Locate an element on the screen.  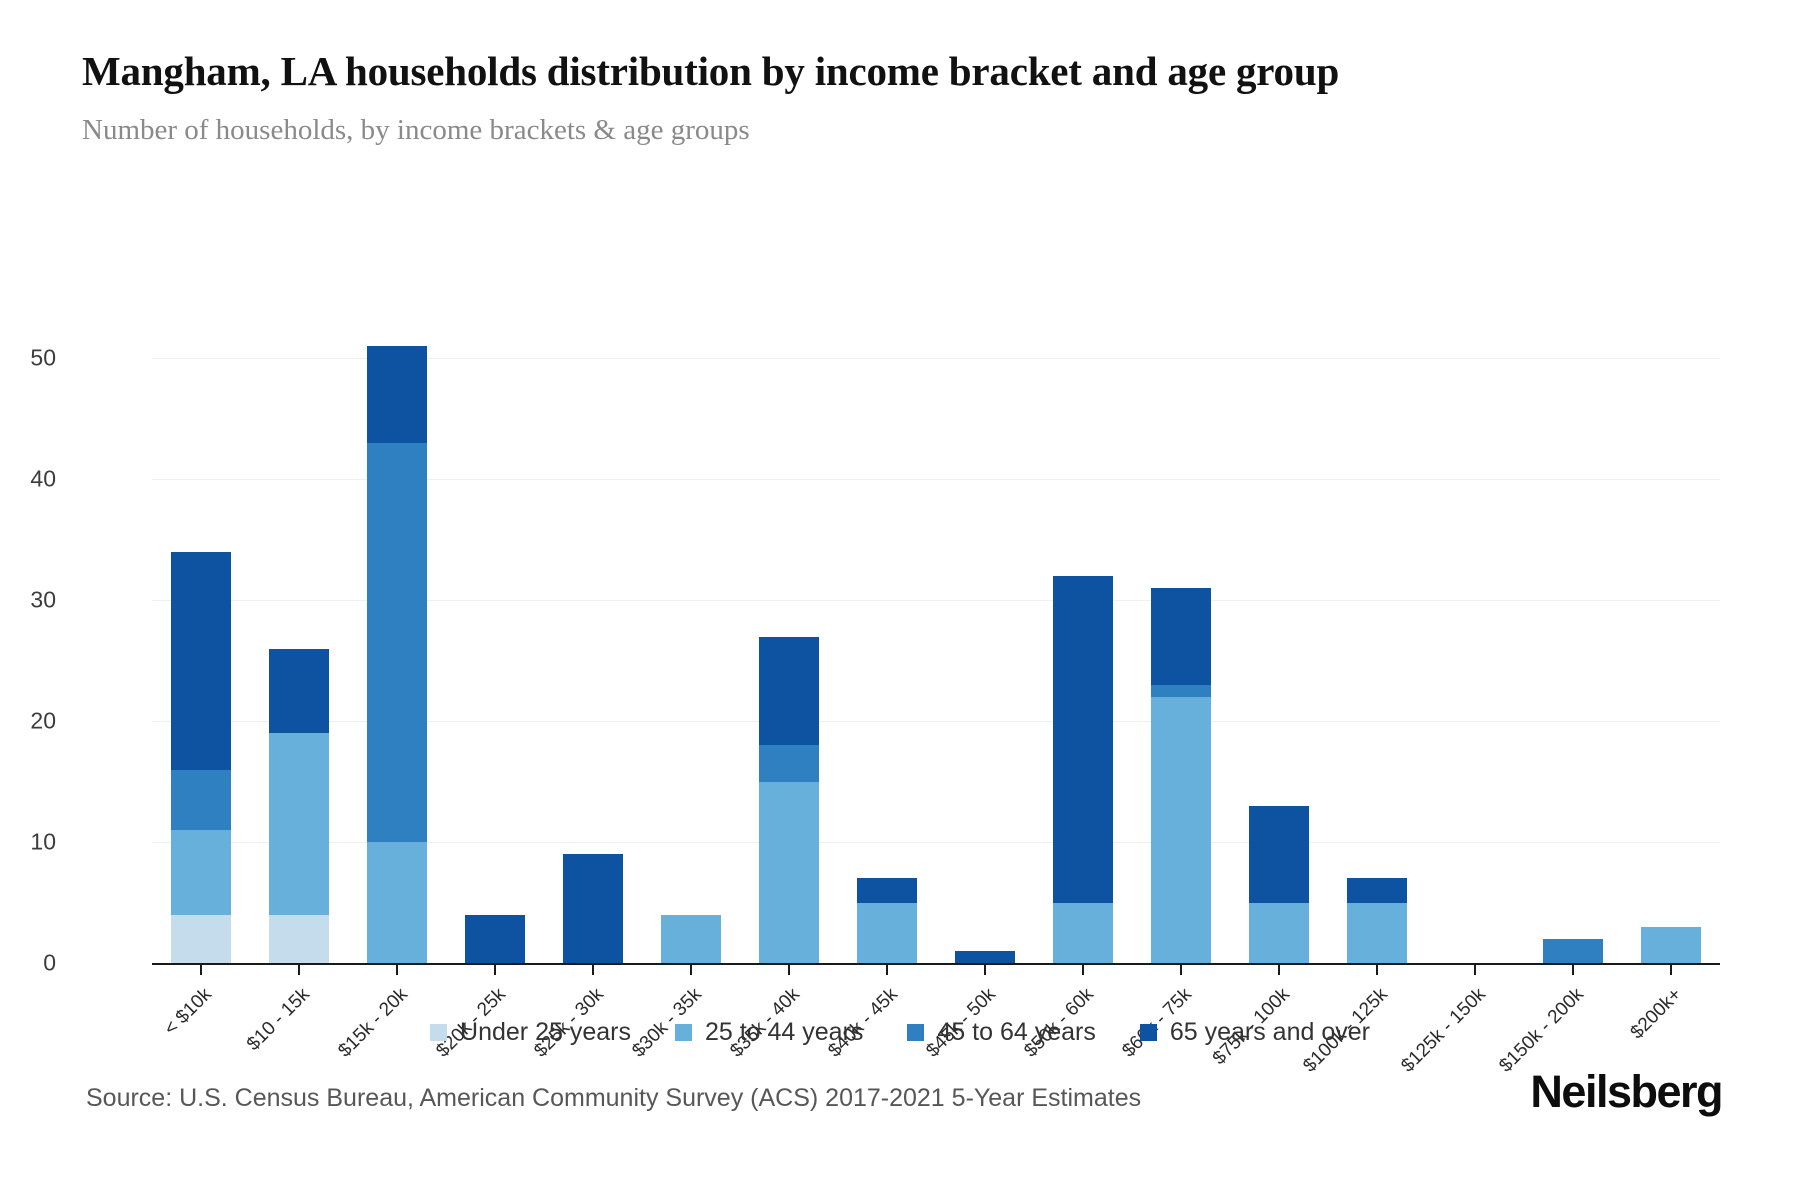
legend-label: 65 years and over is located at coordinates (1269, 1032).